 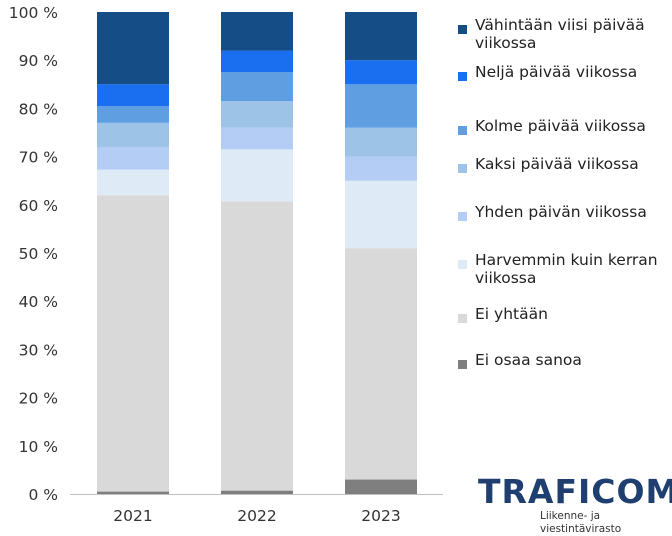 What do you see at coordinates (556, 72) in the screenshot?
I see `legend-label: Neljä päivää viikossa` at bounding box center [556, 72].